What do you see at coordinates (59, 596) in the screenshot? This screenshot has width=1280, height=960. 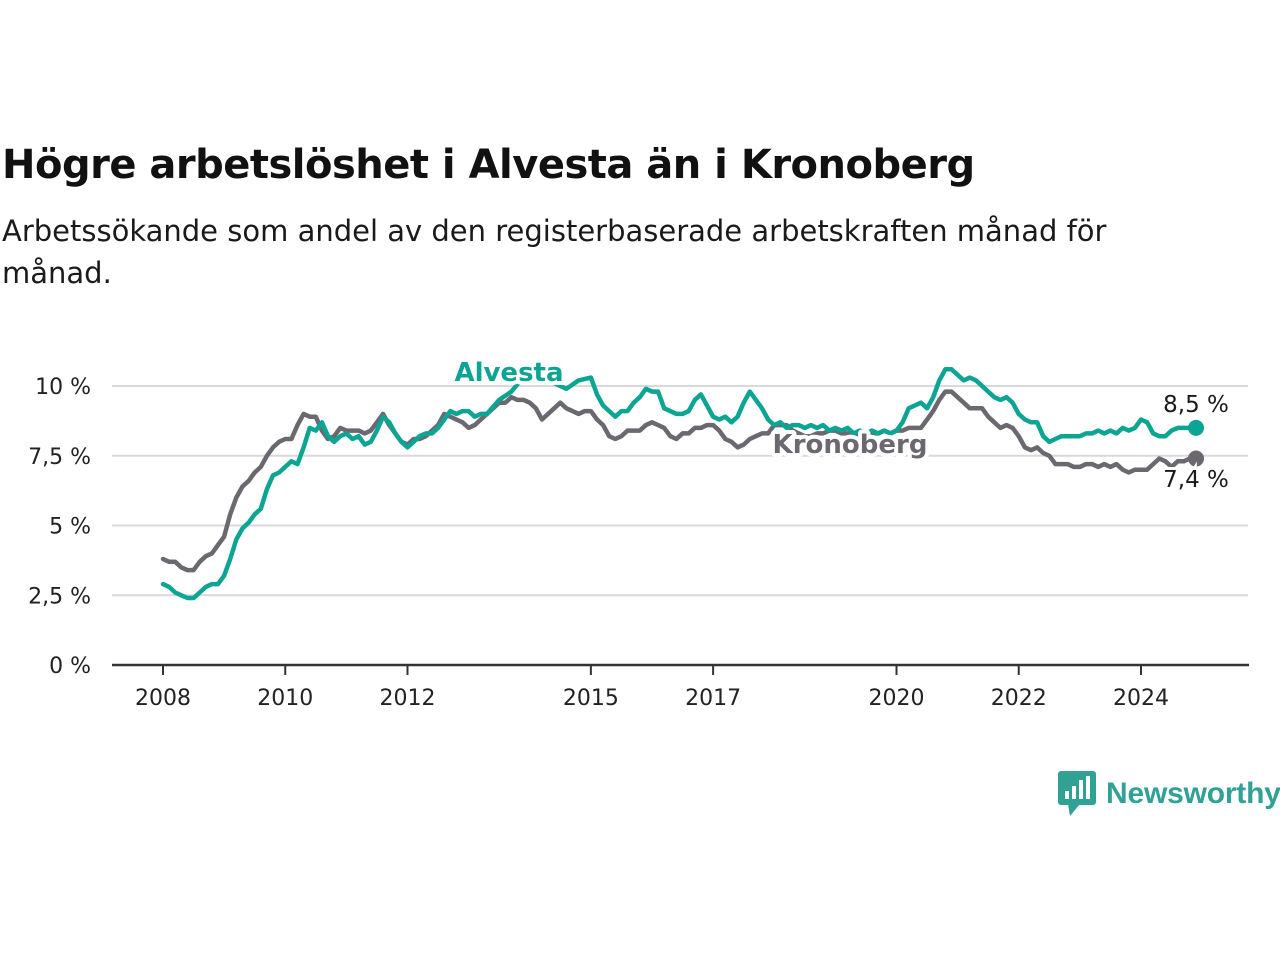 I see `y-tick-label: 2,5 %` at bounding box center [59, 596].